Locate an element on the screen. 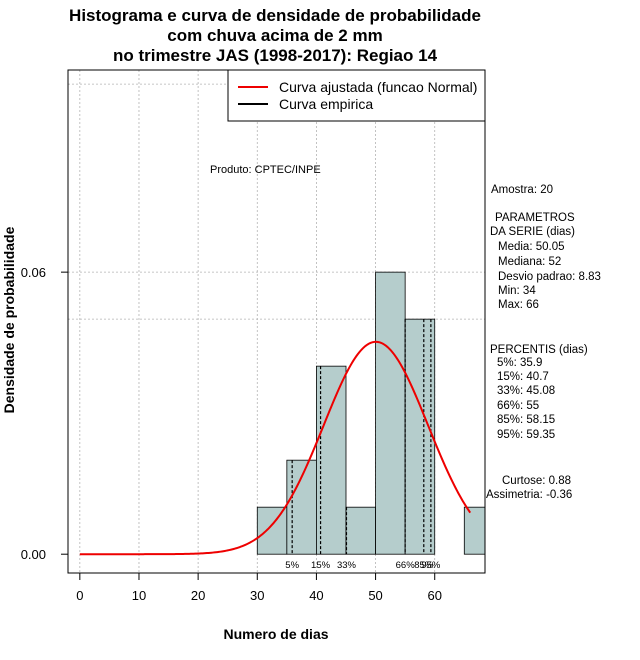 This screenshot has width=640, height=660. y-tick-label: 0.00 is located at coordinates (33, 554).